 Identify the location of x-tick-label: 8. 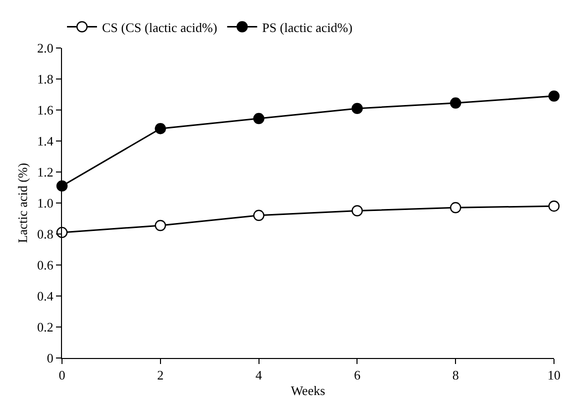
(455, 375).